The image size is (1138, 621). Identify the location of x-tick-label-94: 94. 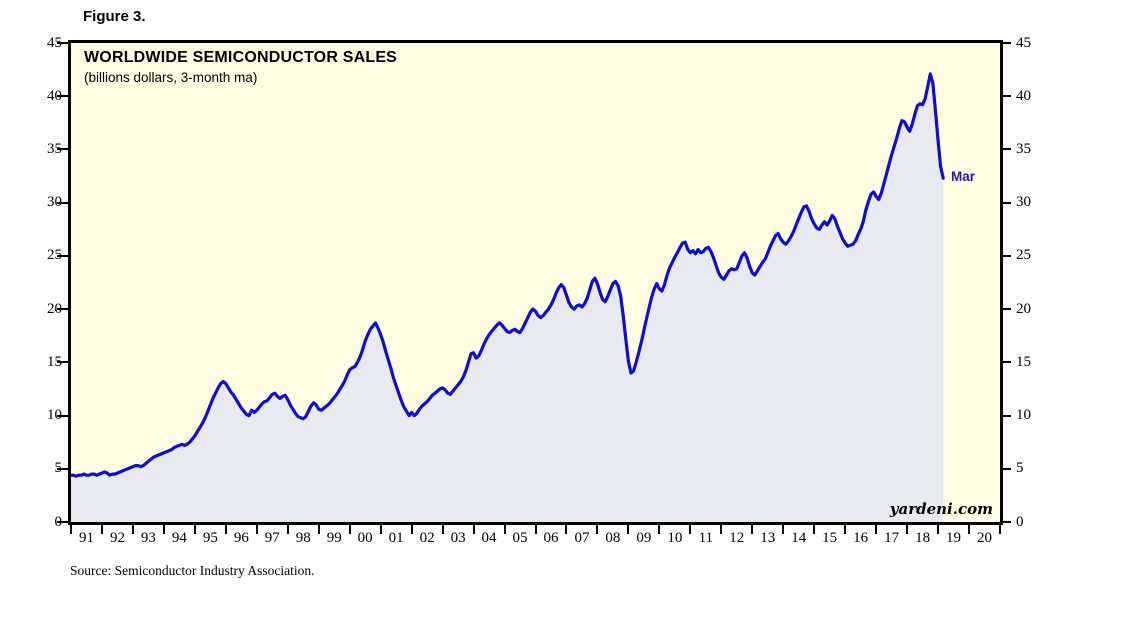
(179, 538).